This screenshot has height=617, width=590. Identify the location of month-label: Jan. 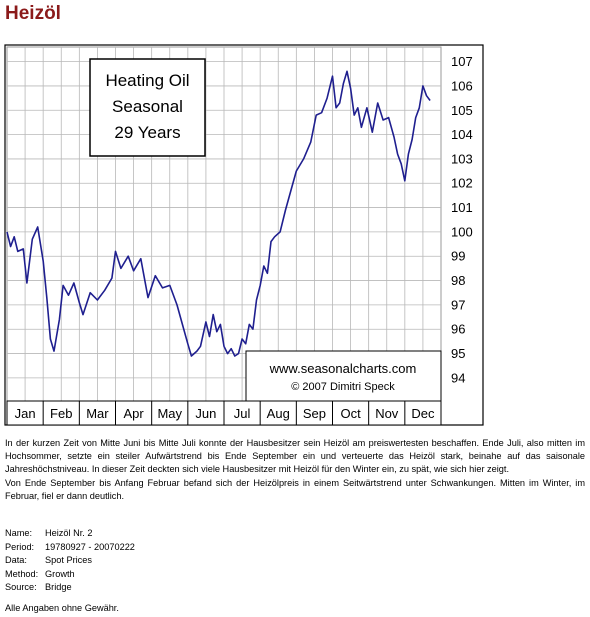
(25, 413).